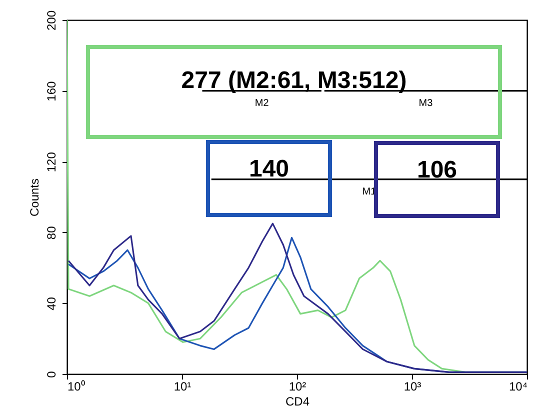 This screenshot has height=420, width=540. I want to click on x-tick-label: 10³, so click(413, 387).